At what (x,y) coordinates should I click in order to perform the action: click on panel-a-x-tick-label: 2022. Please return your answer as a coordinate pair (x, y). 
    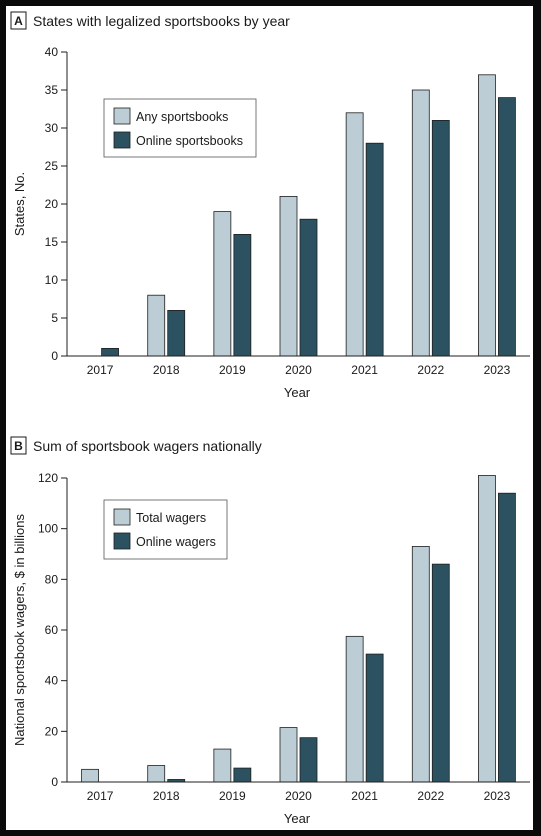
    Looking at the image, I should click on (430, 370).